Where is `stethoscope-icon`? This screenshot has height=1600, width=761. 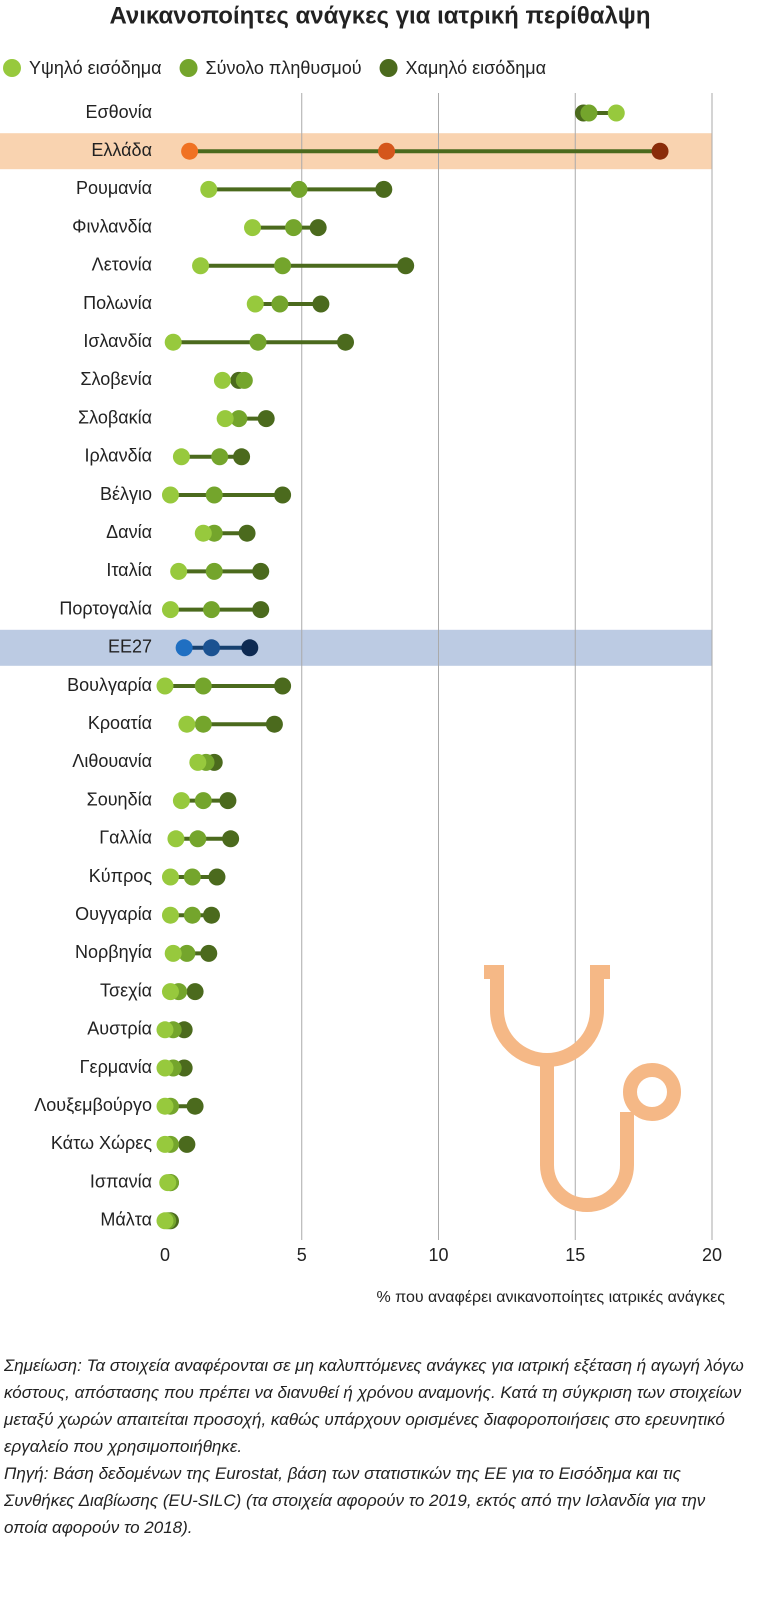 stethoscope-icon is located at coordinates (582, 1088).